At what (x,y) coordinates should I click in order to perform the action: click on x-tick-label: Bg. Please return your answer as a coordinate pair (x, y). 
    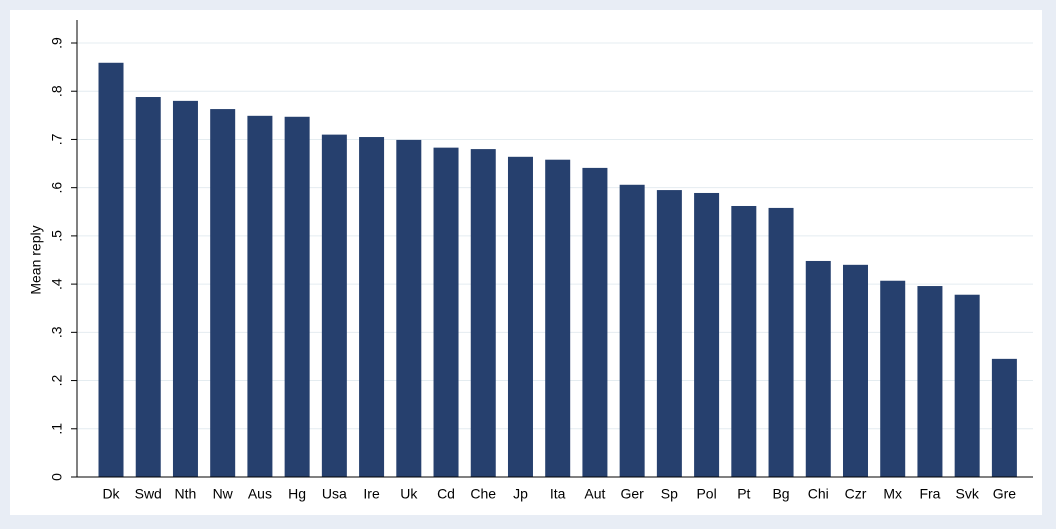
    Looking at the image, I should click on (780, 494).